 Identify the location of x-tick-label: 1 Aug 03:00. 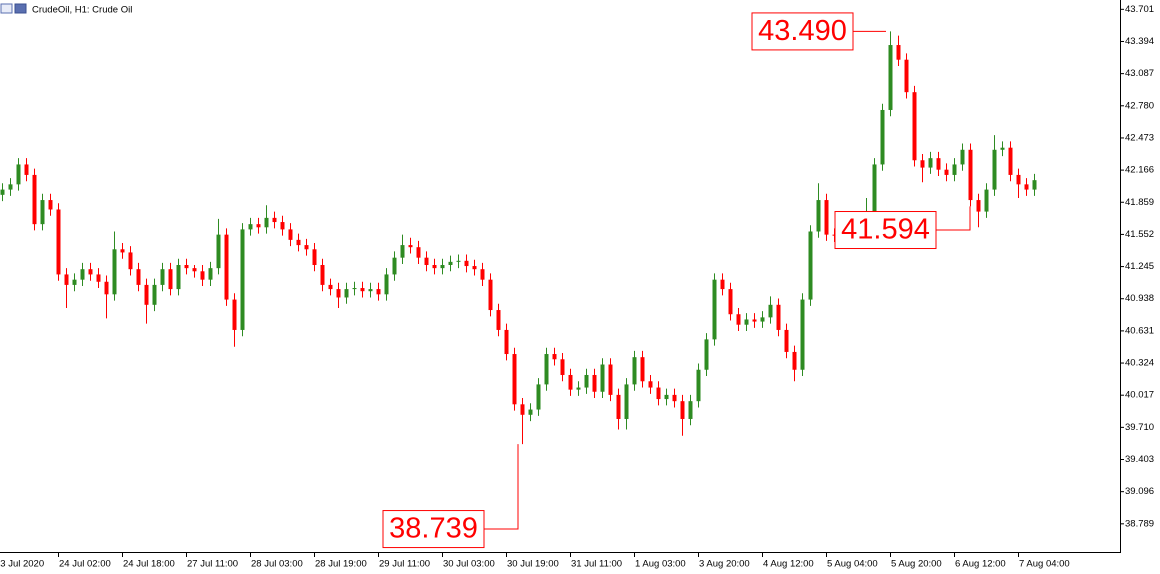
(660, 564).